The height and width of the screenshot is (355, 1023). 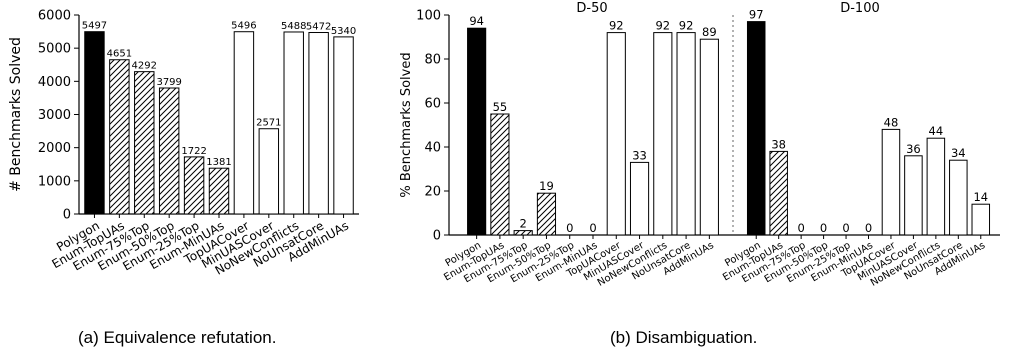 I want to click on bar-d-50-polygon, so click(x=477, y=131).